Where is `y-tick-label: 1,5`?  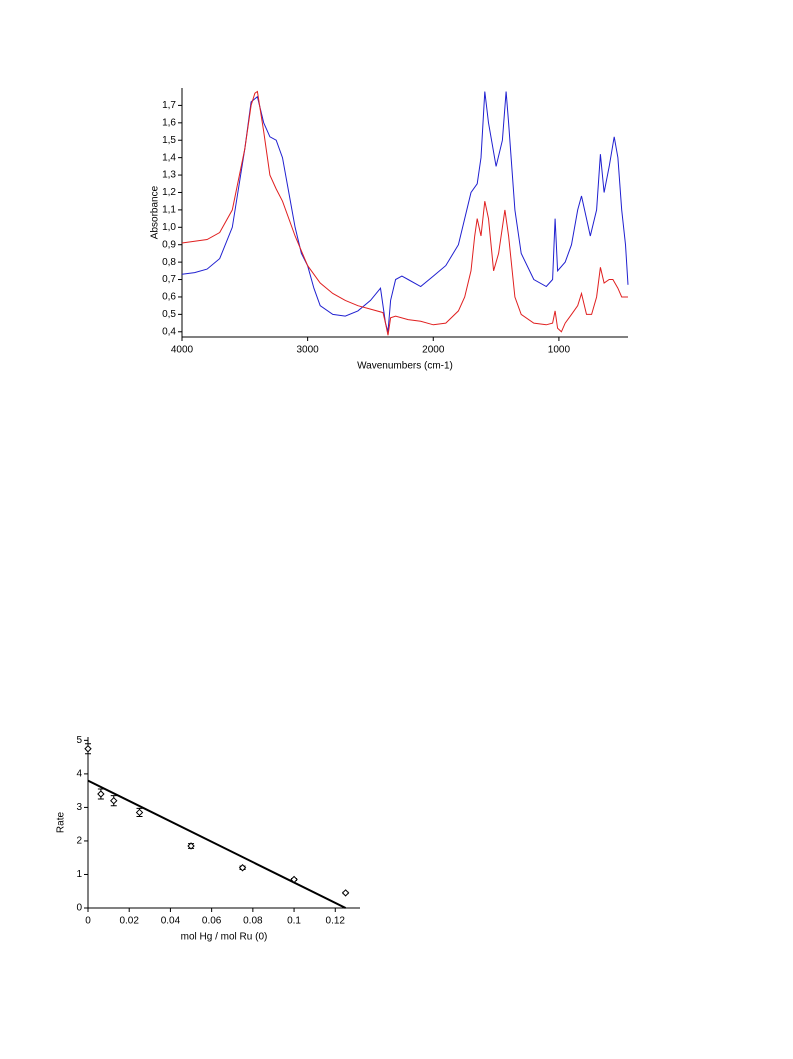
y-tick-label: 1,5 is located at coordinates (169, 140).